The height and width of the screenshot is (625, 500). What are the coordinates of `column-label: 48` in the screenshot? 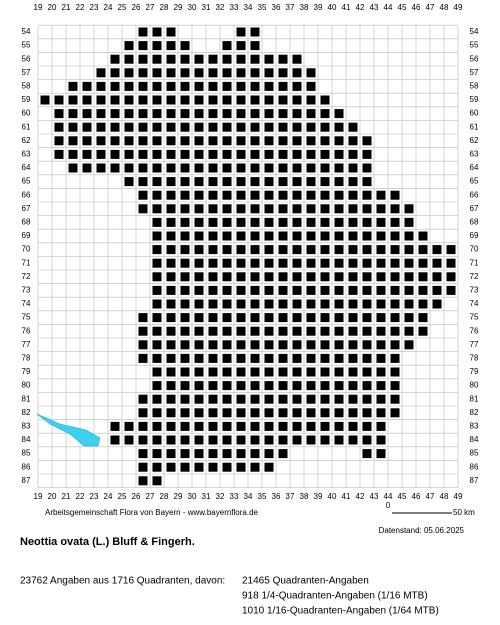 It's located at (444, 496).